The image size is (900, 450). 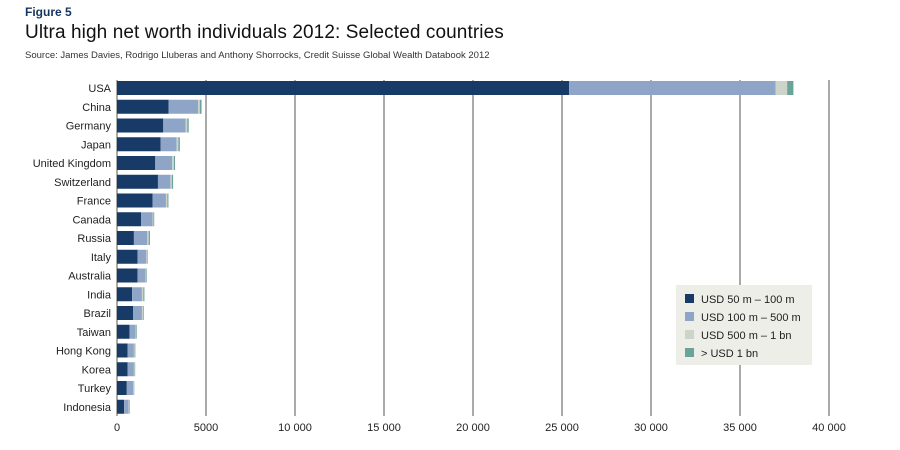 What do you see at coordinates (48, 12) in the screenshot?
I see `figure-label: Figure 5` at bounding box center [48, 12].